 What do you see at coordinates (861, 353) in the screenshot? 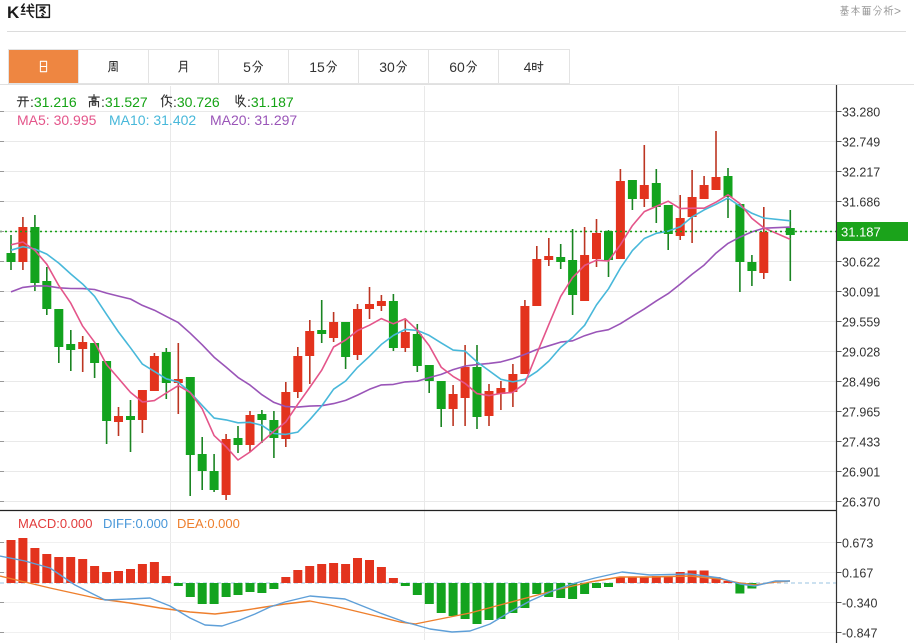
I see `svg-text: 29.028` at bounding box center [861, 353].